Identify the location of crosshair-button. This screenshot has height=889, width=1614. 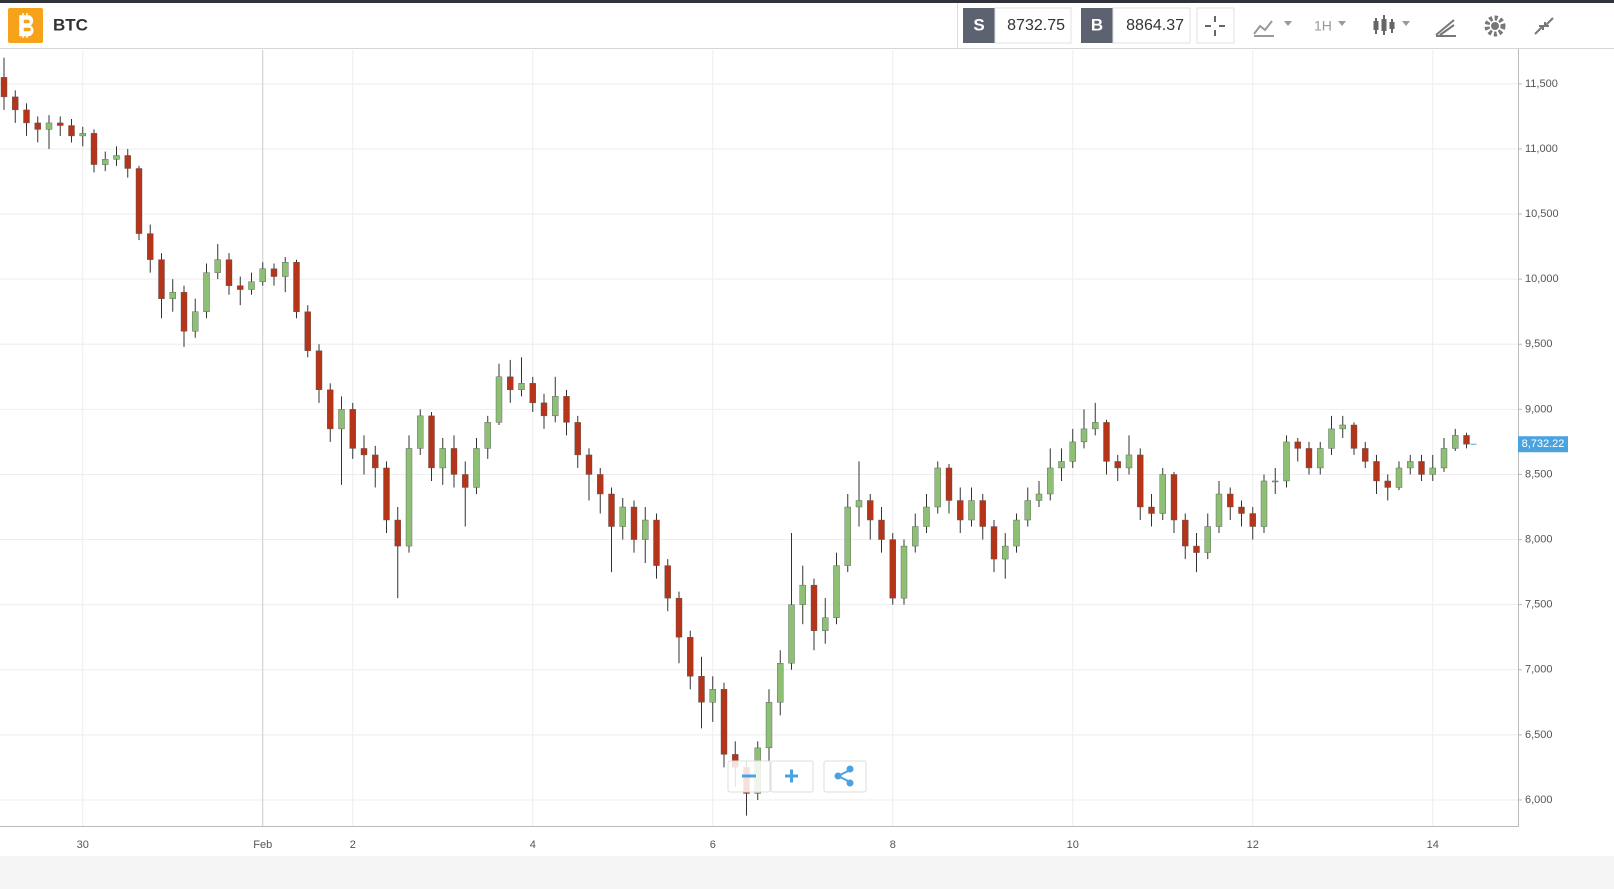
(1215, 25).